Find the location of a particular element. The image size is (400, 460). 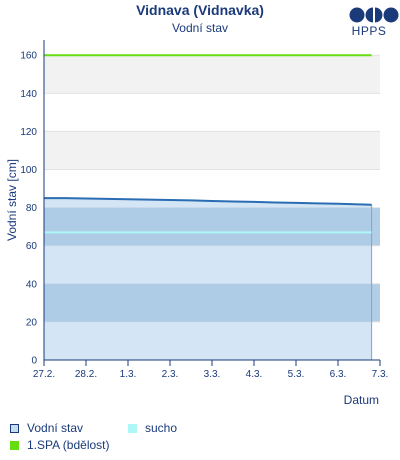

legend-item-1spa: 1.SPA (bdělost) is located at coordinates (60, 445).